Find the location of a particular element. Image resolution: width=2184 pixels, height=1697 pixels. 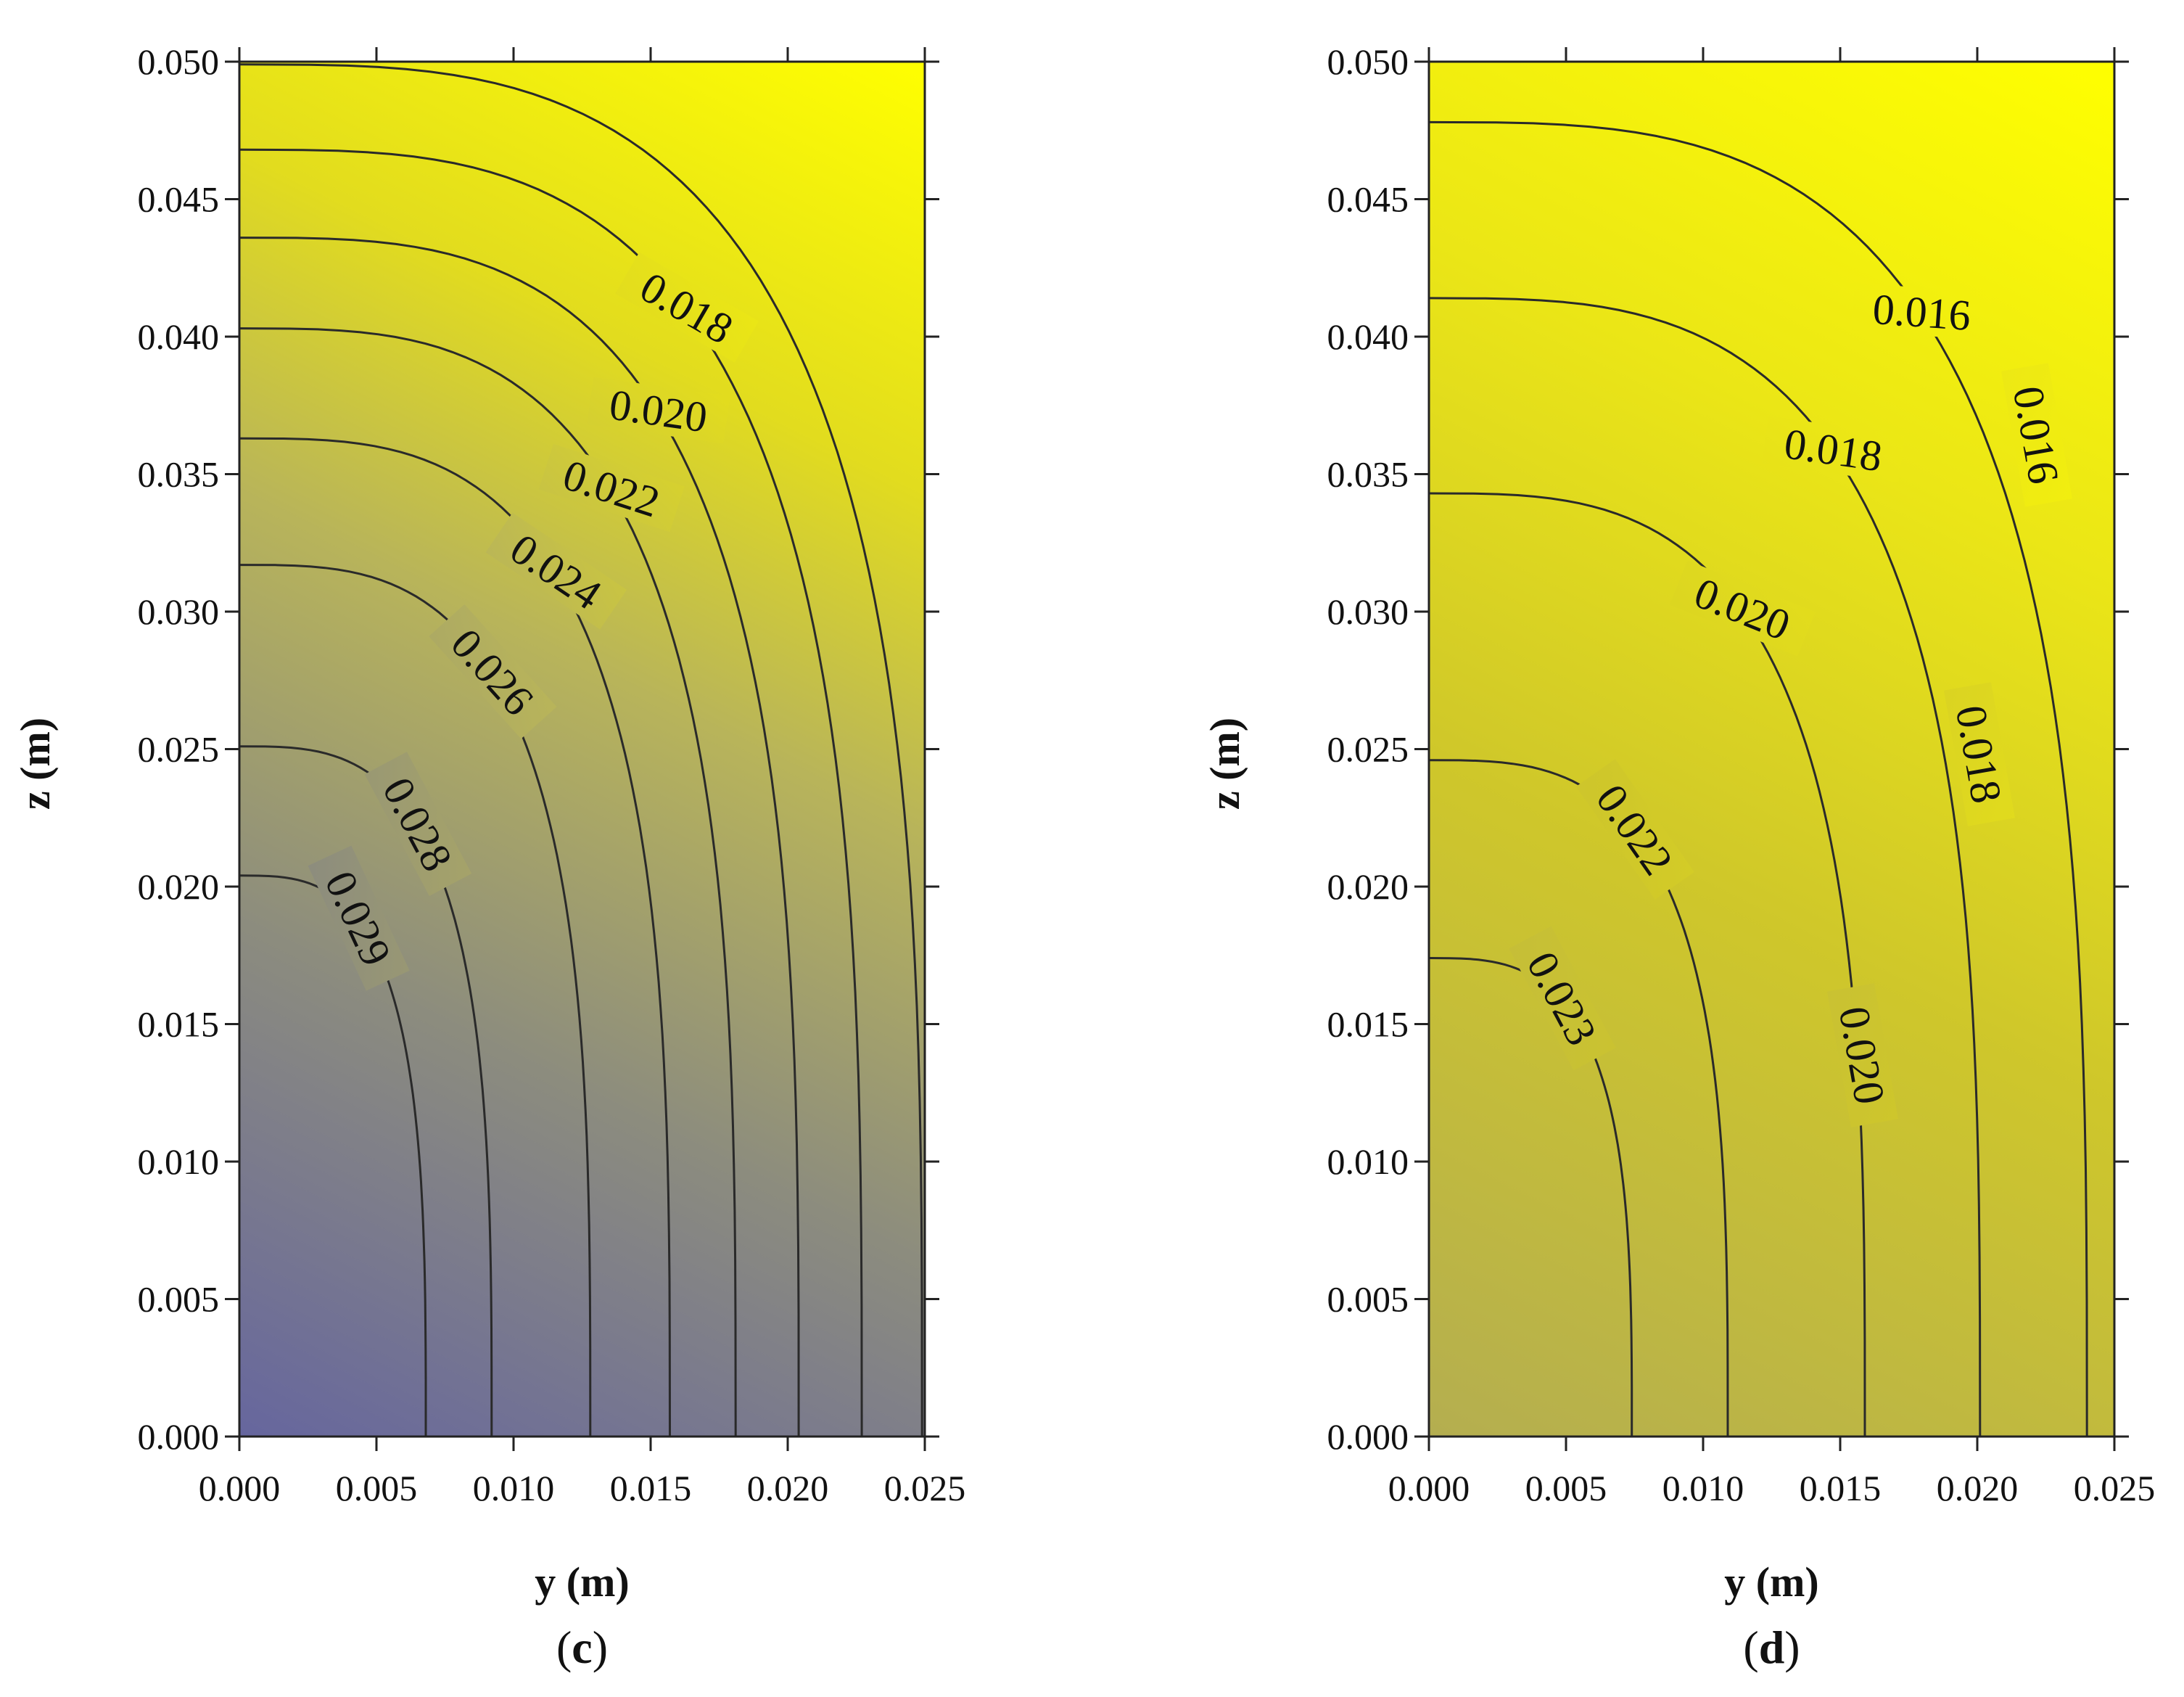

contour-label: 0.016 is located at coordinates (1921, 312).